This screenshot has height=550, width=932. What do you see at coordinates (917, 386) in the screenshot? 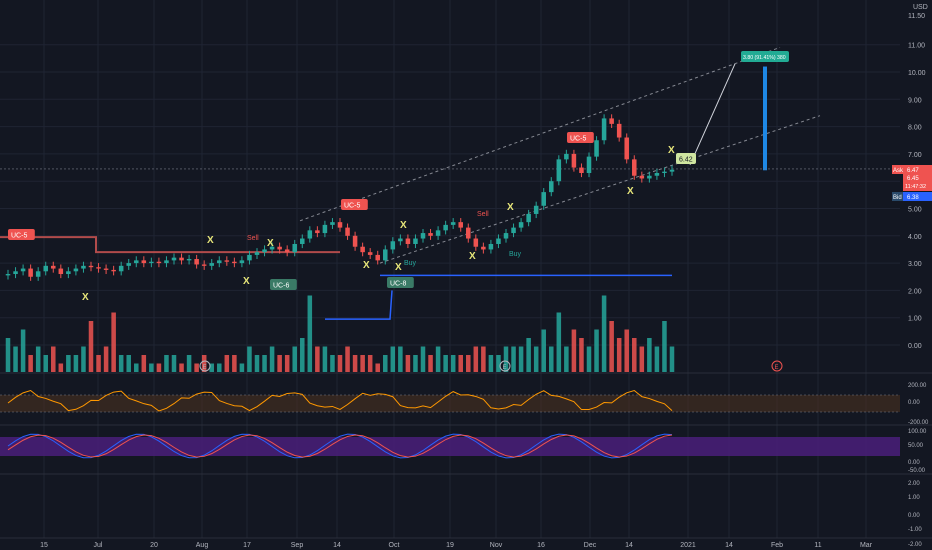
I see `cci-tick: 200.00` at bounding box center [917, 386].